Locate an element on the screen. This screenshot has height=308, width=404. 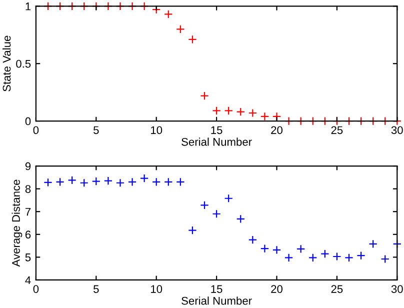
y-tick-label: 8 is located at coordinates (28, 189).